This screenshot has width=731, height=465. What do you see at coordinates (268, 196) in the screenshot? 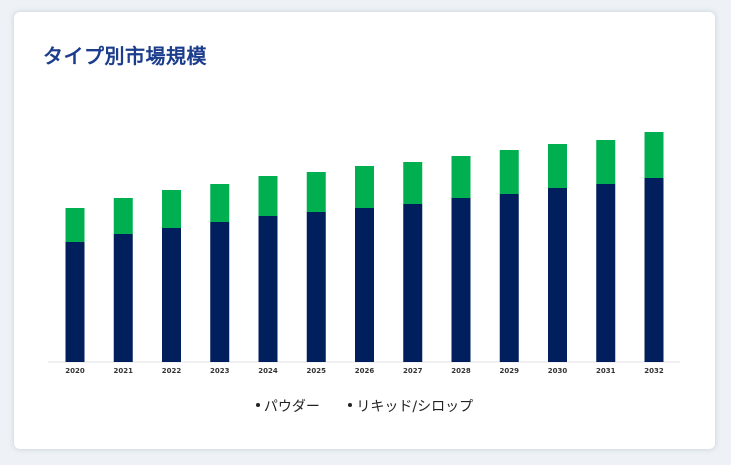
I see `bar-liquid-syrup-2024` at bounding box center [268, 196].